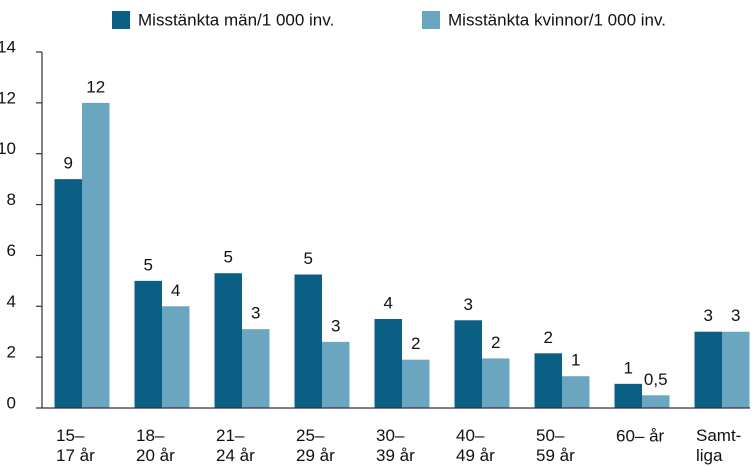  Describe the element at coordinates (718, 445) in the screenshot. I see `x-tick-label: Samt-liga` at that location.